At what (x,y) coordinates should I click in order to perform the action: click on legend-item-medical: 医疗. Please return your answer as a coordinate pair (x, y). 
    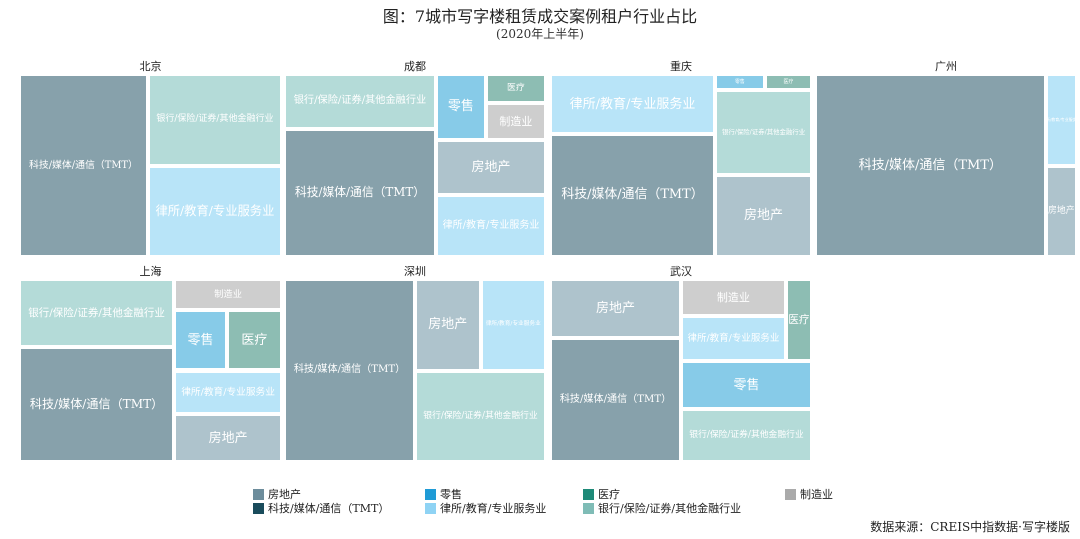
    Looking at the image, I should click on (601, 494).